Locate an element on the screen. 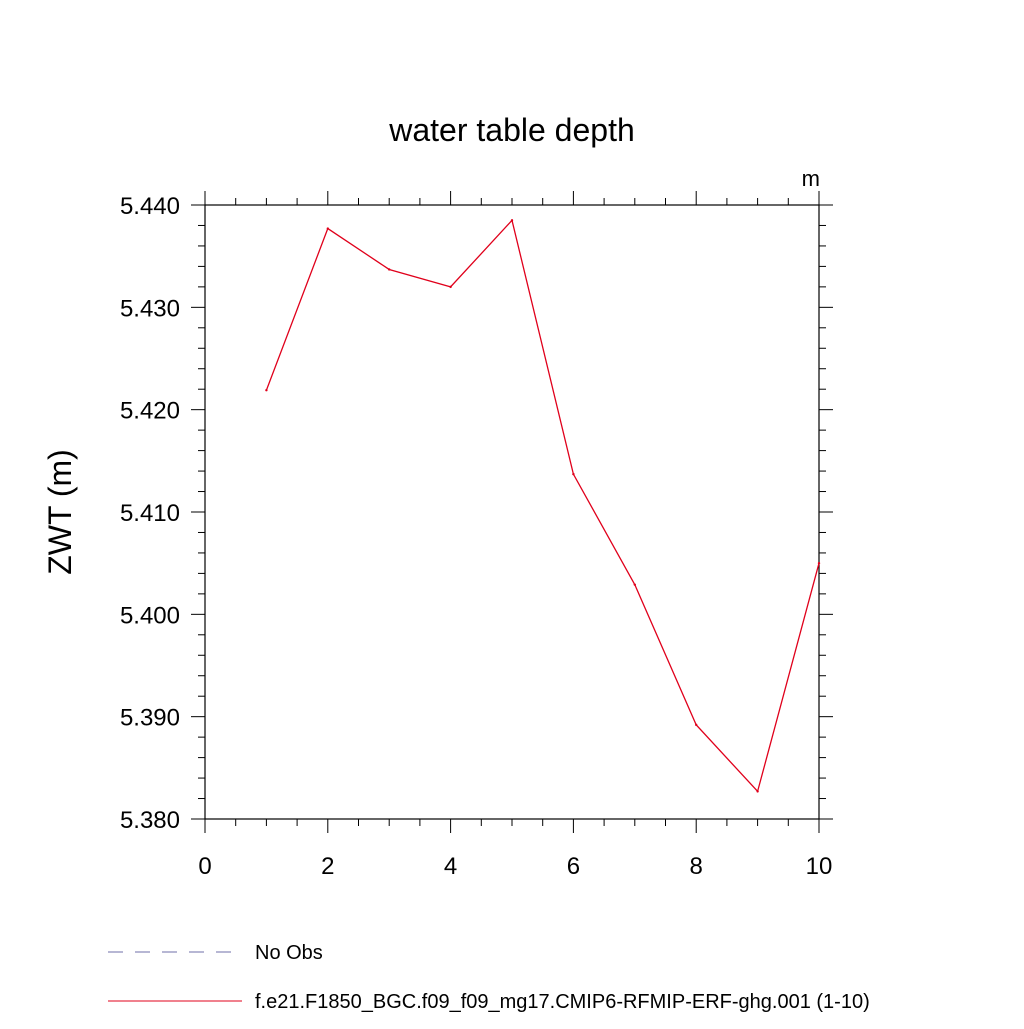 This screenshot has height=1029, width=1024. x-tick-label: 8 is located at coordinates (696, 866).